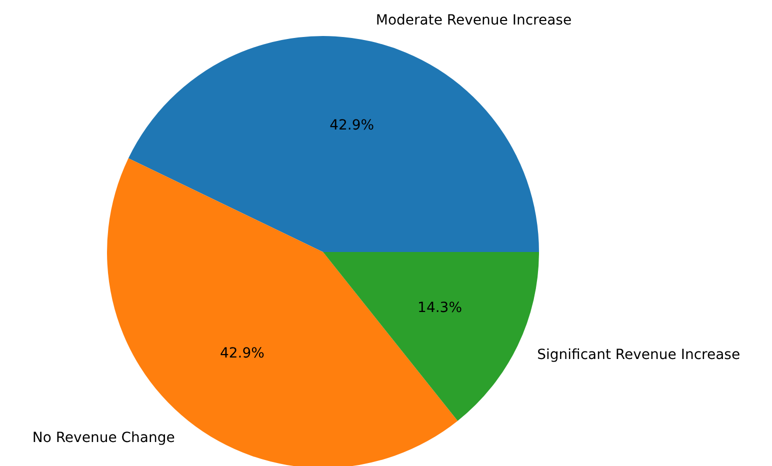 Image resolution: width=772 pixels, height=466 pixels. I want to click on slice-label: Significant Revenue Increase, so click(638, 355).